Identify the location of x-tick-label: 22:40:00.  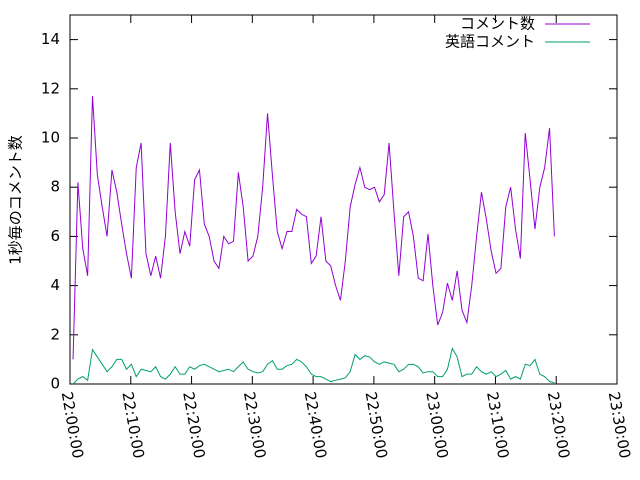
(315, 424).